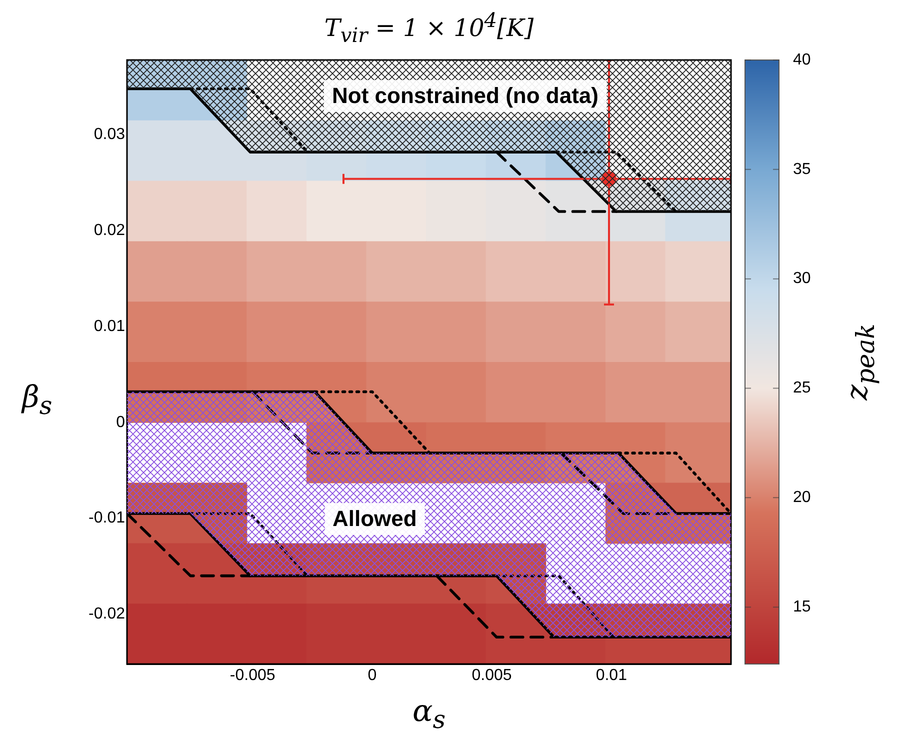 This screenshot has height=738, width=897. Describe the element at coordinates (429, 27) in the screenshot. I see `chart-title: T$_{vir}$ = 1 × 10$^{4}$[K]` at that location.